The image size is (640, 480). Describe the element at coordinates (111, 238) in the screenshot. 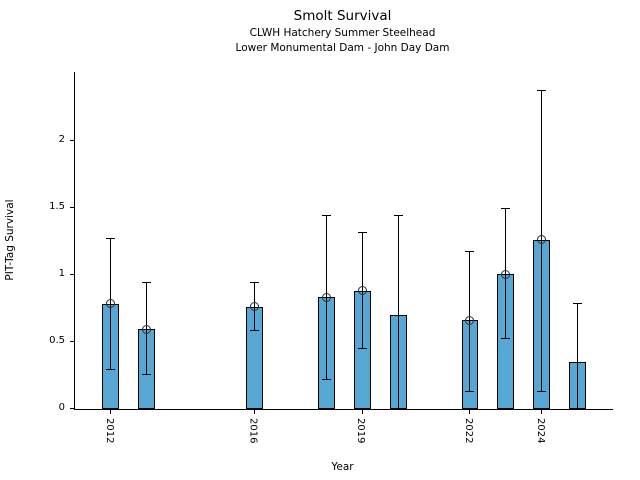

I see `error-cap-high-2012` at that location.